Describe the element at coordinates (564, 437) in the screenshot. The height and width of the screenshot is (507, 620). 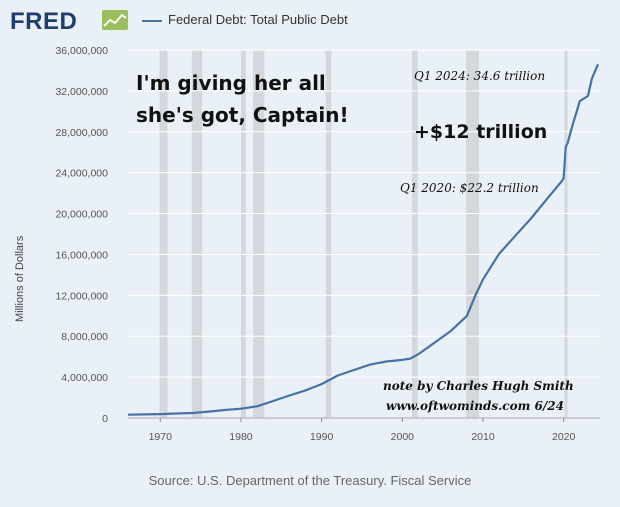
I see `x-tick-label: 2020` at that location.